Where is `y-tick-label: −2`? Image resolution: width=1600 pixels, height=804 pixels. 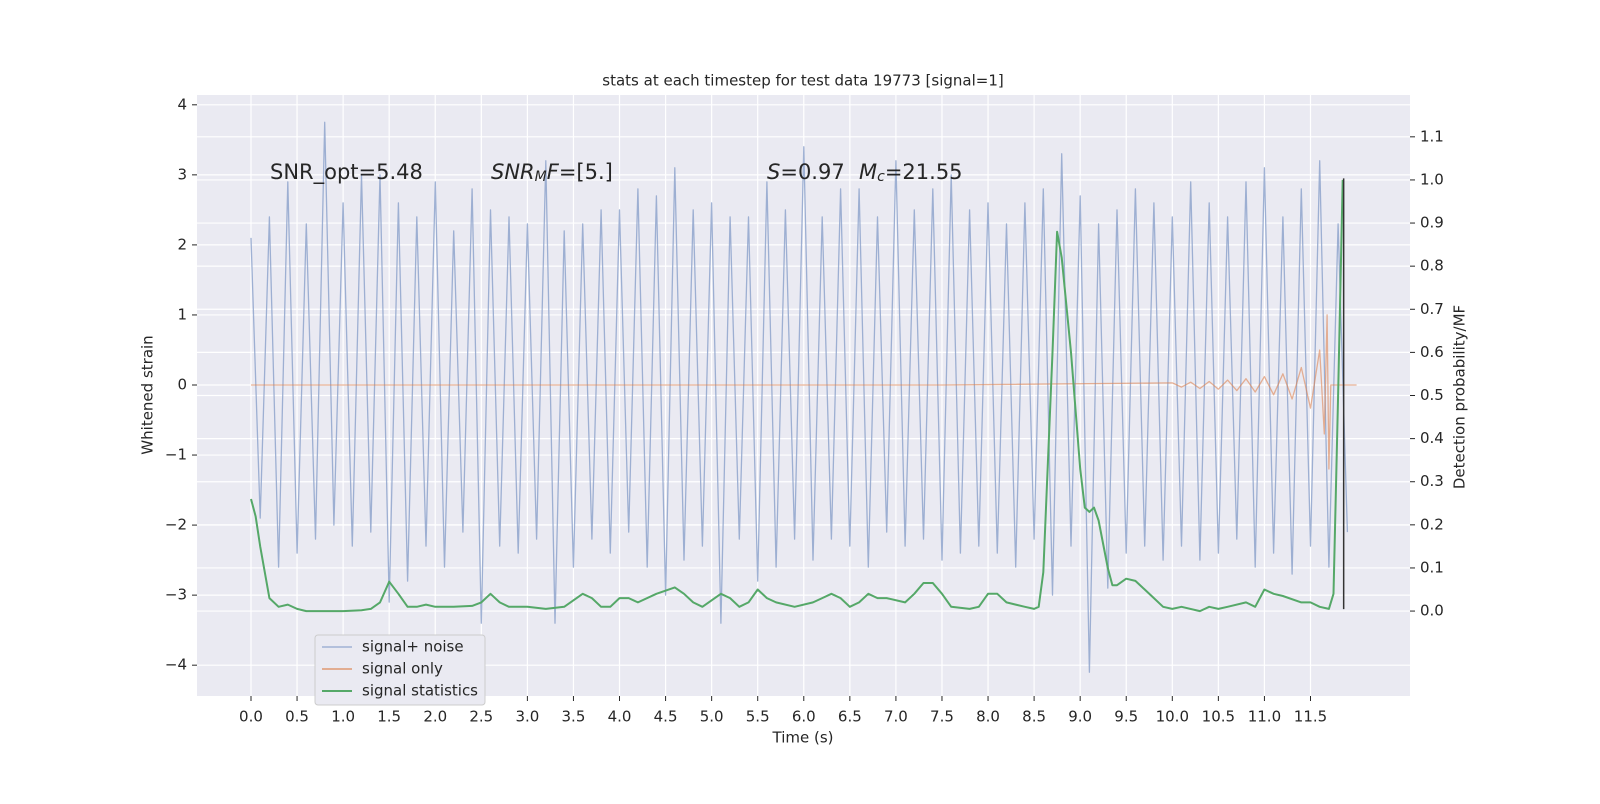 y-tick-label: −2 is located at coordinates (176, 525).